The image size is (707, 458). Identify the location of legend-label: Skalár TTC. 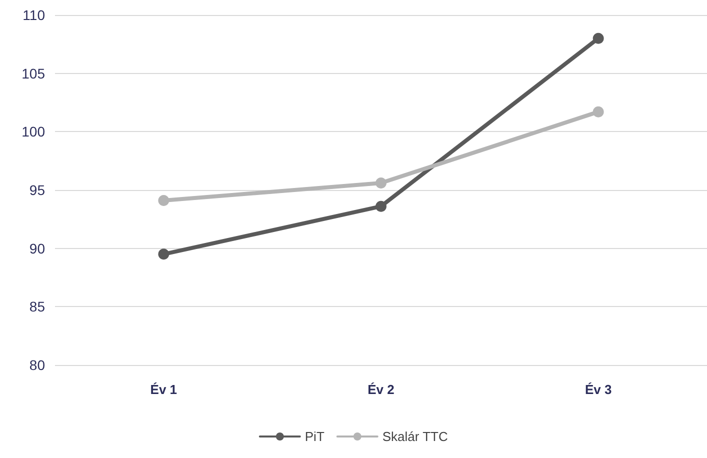
(415, 436).